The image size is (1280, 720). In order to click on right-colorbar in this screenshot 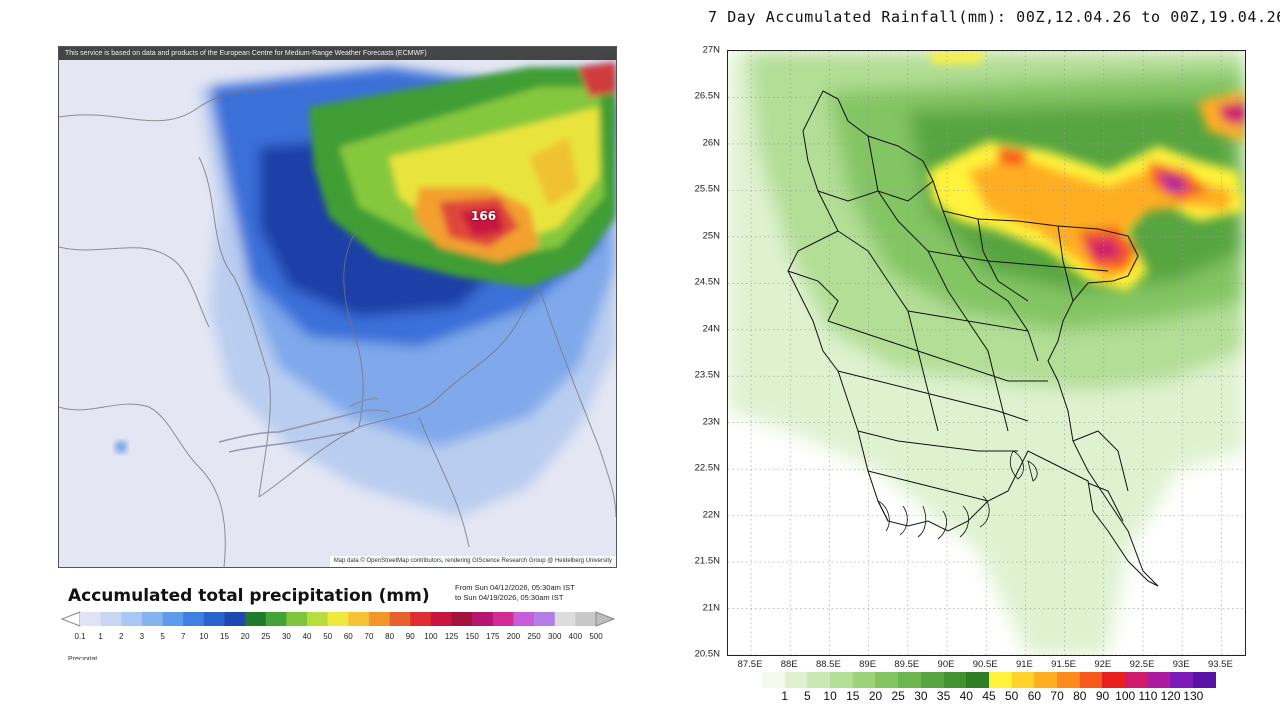, I will do `click(989, 680)`.